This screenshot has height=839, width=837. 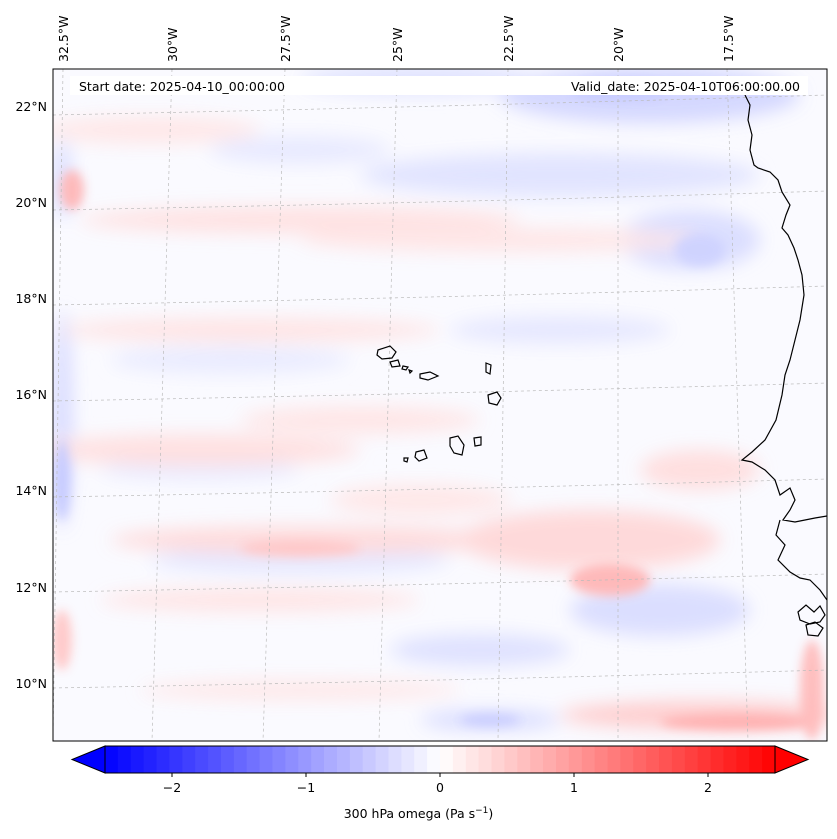 What do you see at coordinates (574, 787) in the screenshot?
I see `colorbar-tick-label: 1` at bounding box center [574, 787].